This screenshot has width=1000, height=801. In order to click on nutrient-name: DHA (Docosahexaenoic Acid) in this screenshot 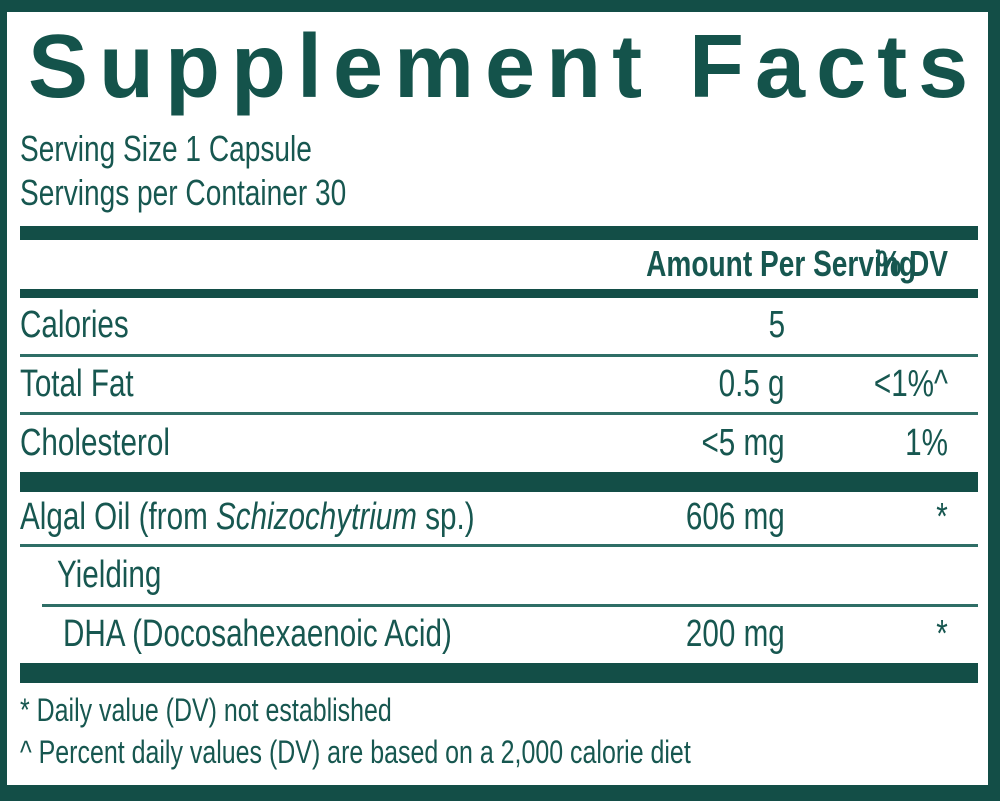, I will do `click(257, 634)`.